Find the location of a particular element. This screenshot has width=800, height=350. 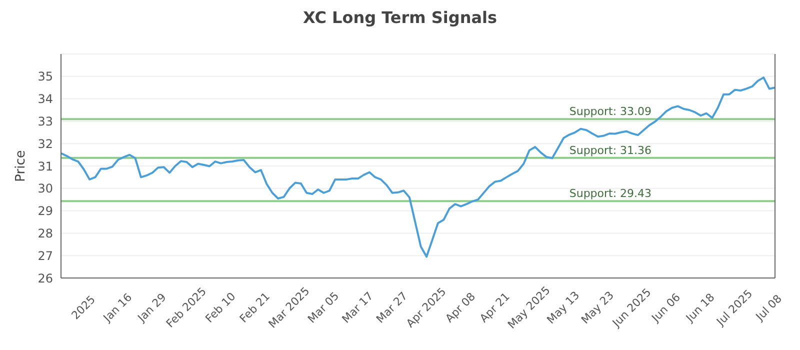

y-tick-label: 31 is located at coordinates (45, 166).